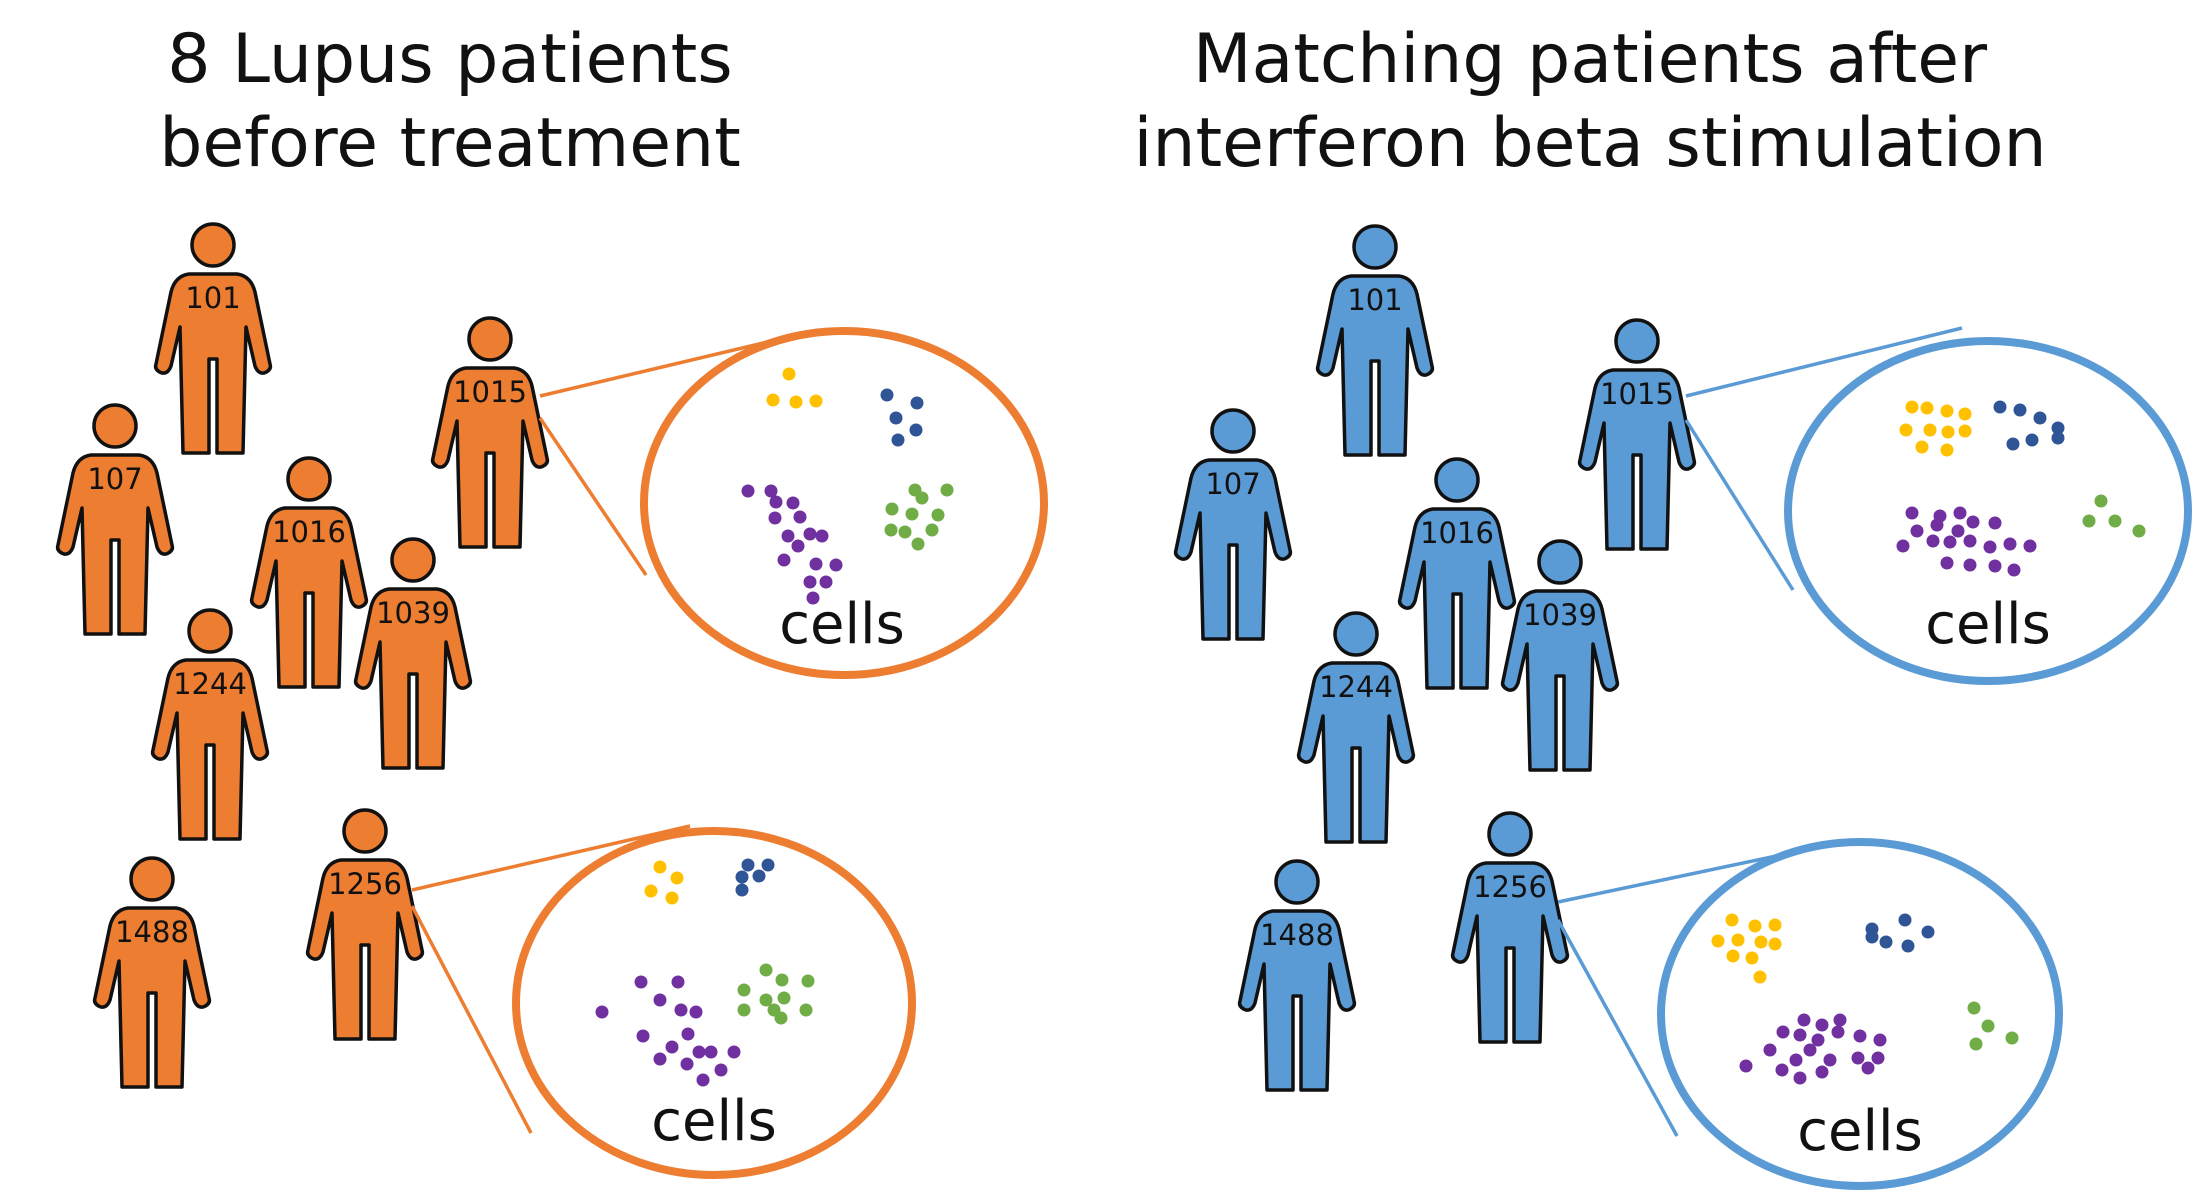  What do you see at coordinates (309, 532) in the screenshot?
I see `left-patient-id-label: 1016` at bounding box center [309, 532].